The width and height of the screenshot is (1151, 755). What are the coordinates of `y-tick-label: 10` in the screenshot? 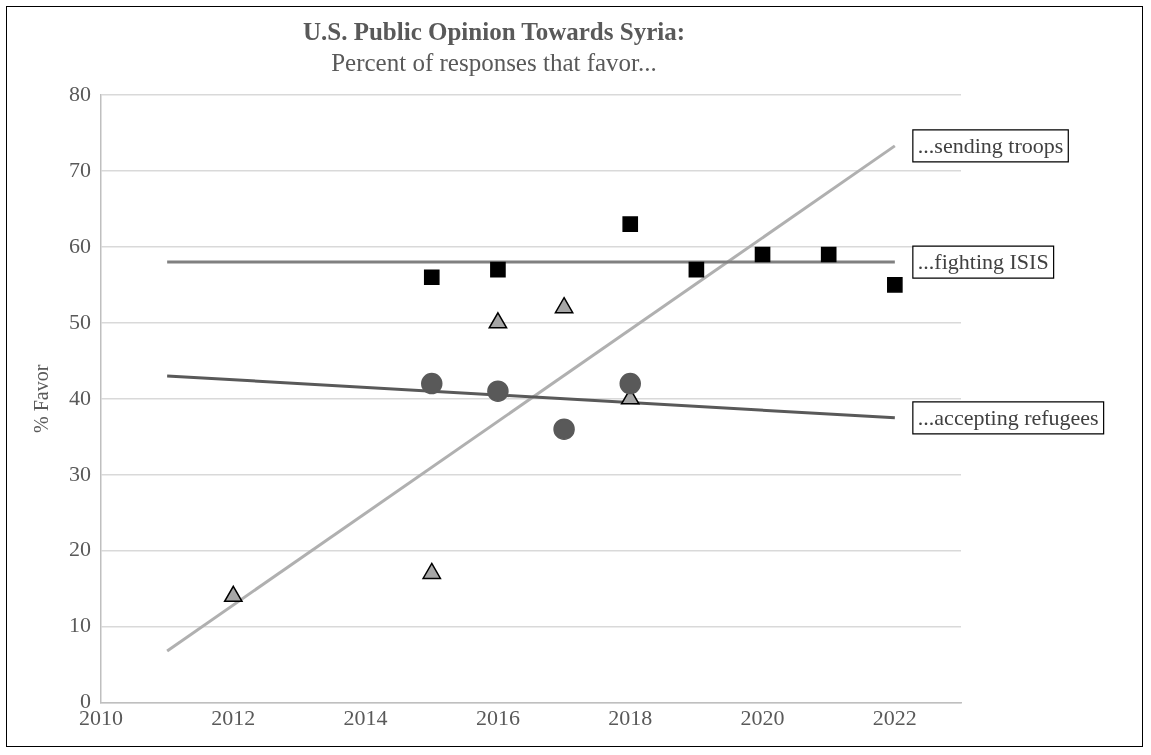 It's located at (80, 625).